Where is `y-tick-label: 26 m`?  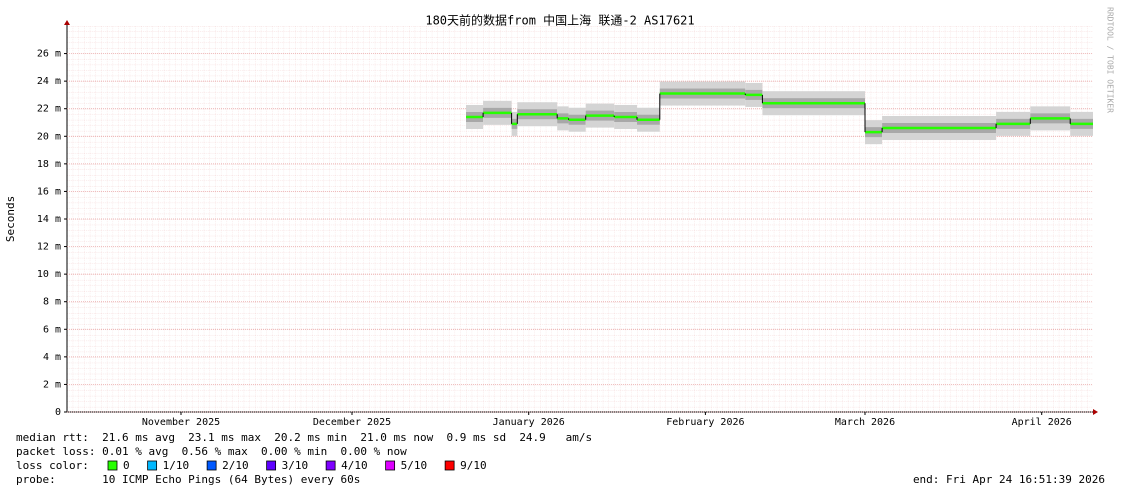 y-tick-label: 26 m is located at coordinates (49, 54).